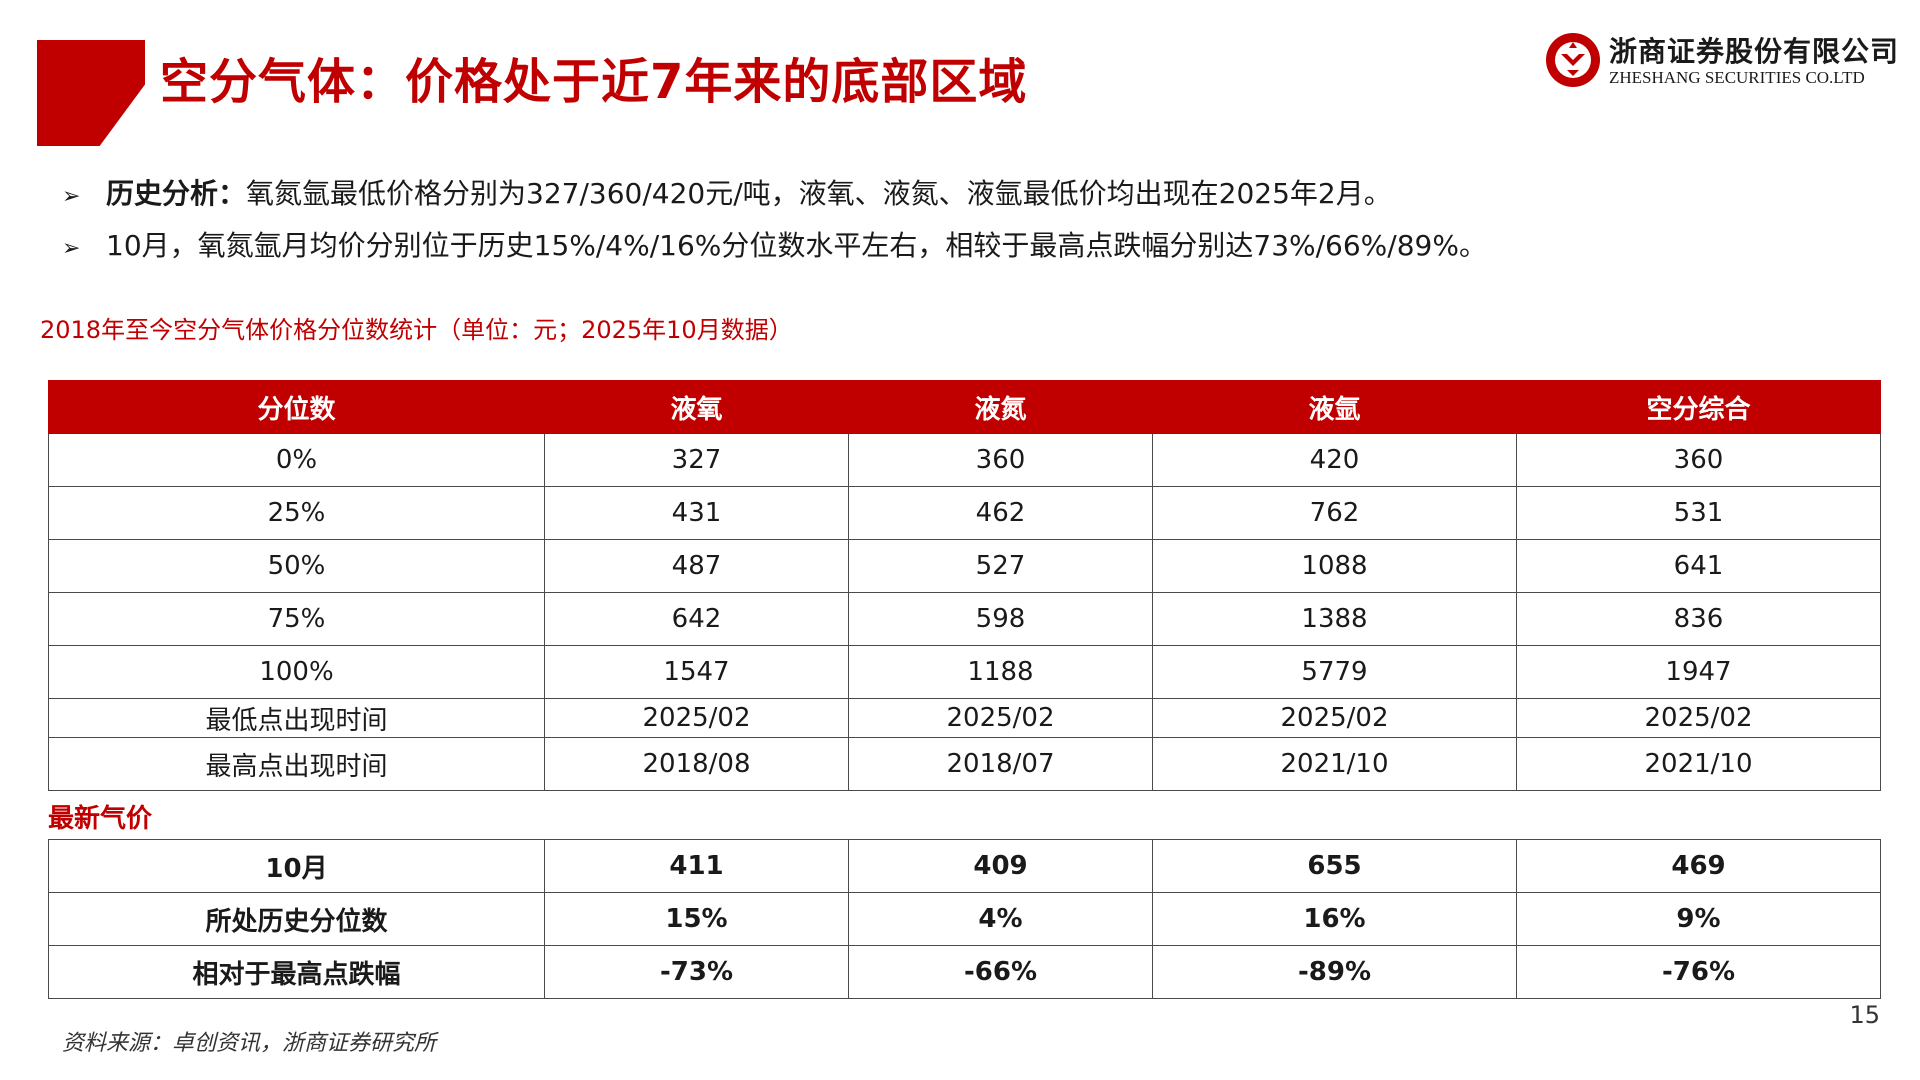 The image size is (1920, 1080). I want to click on logo-name-cn: 浙商证券股份有限公司, so click(1754, 51).